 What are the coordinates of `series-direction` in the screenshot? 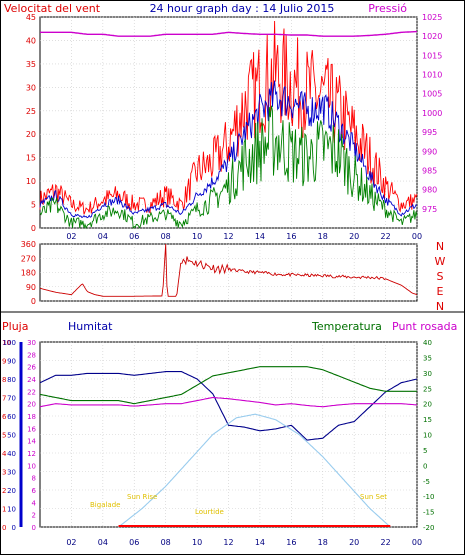 It's located at (228, 270).